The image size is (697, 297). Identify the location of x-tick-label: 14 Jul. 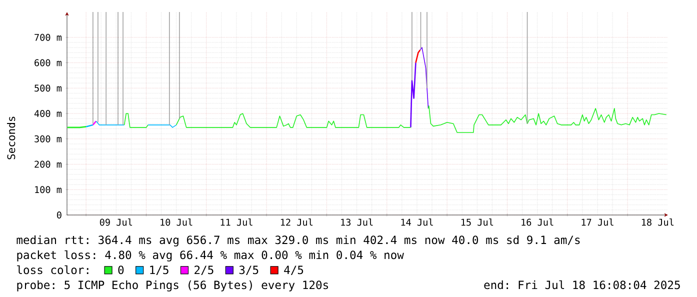
(417, 222).